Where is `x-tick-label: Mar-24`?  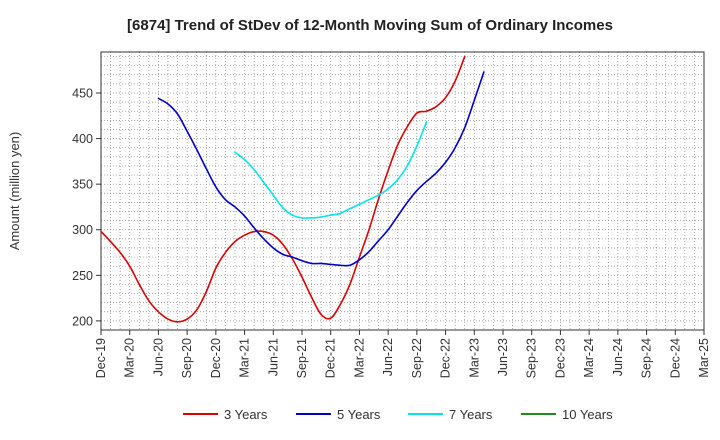
x-tick-label: Mar-24 is located at coordinates (589, 358).